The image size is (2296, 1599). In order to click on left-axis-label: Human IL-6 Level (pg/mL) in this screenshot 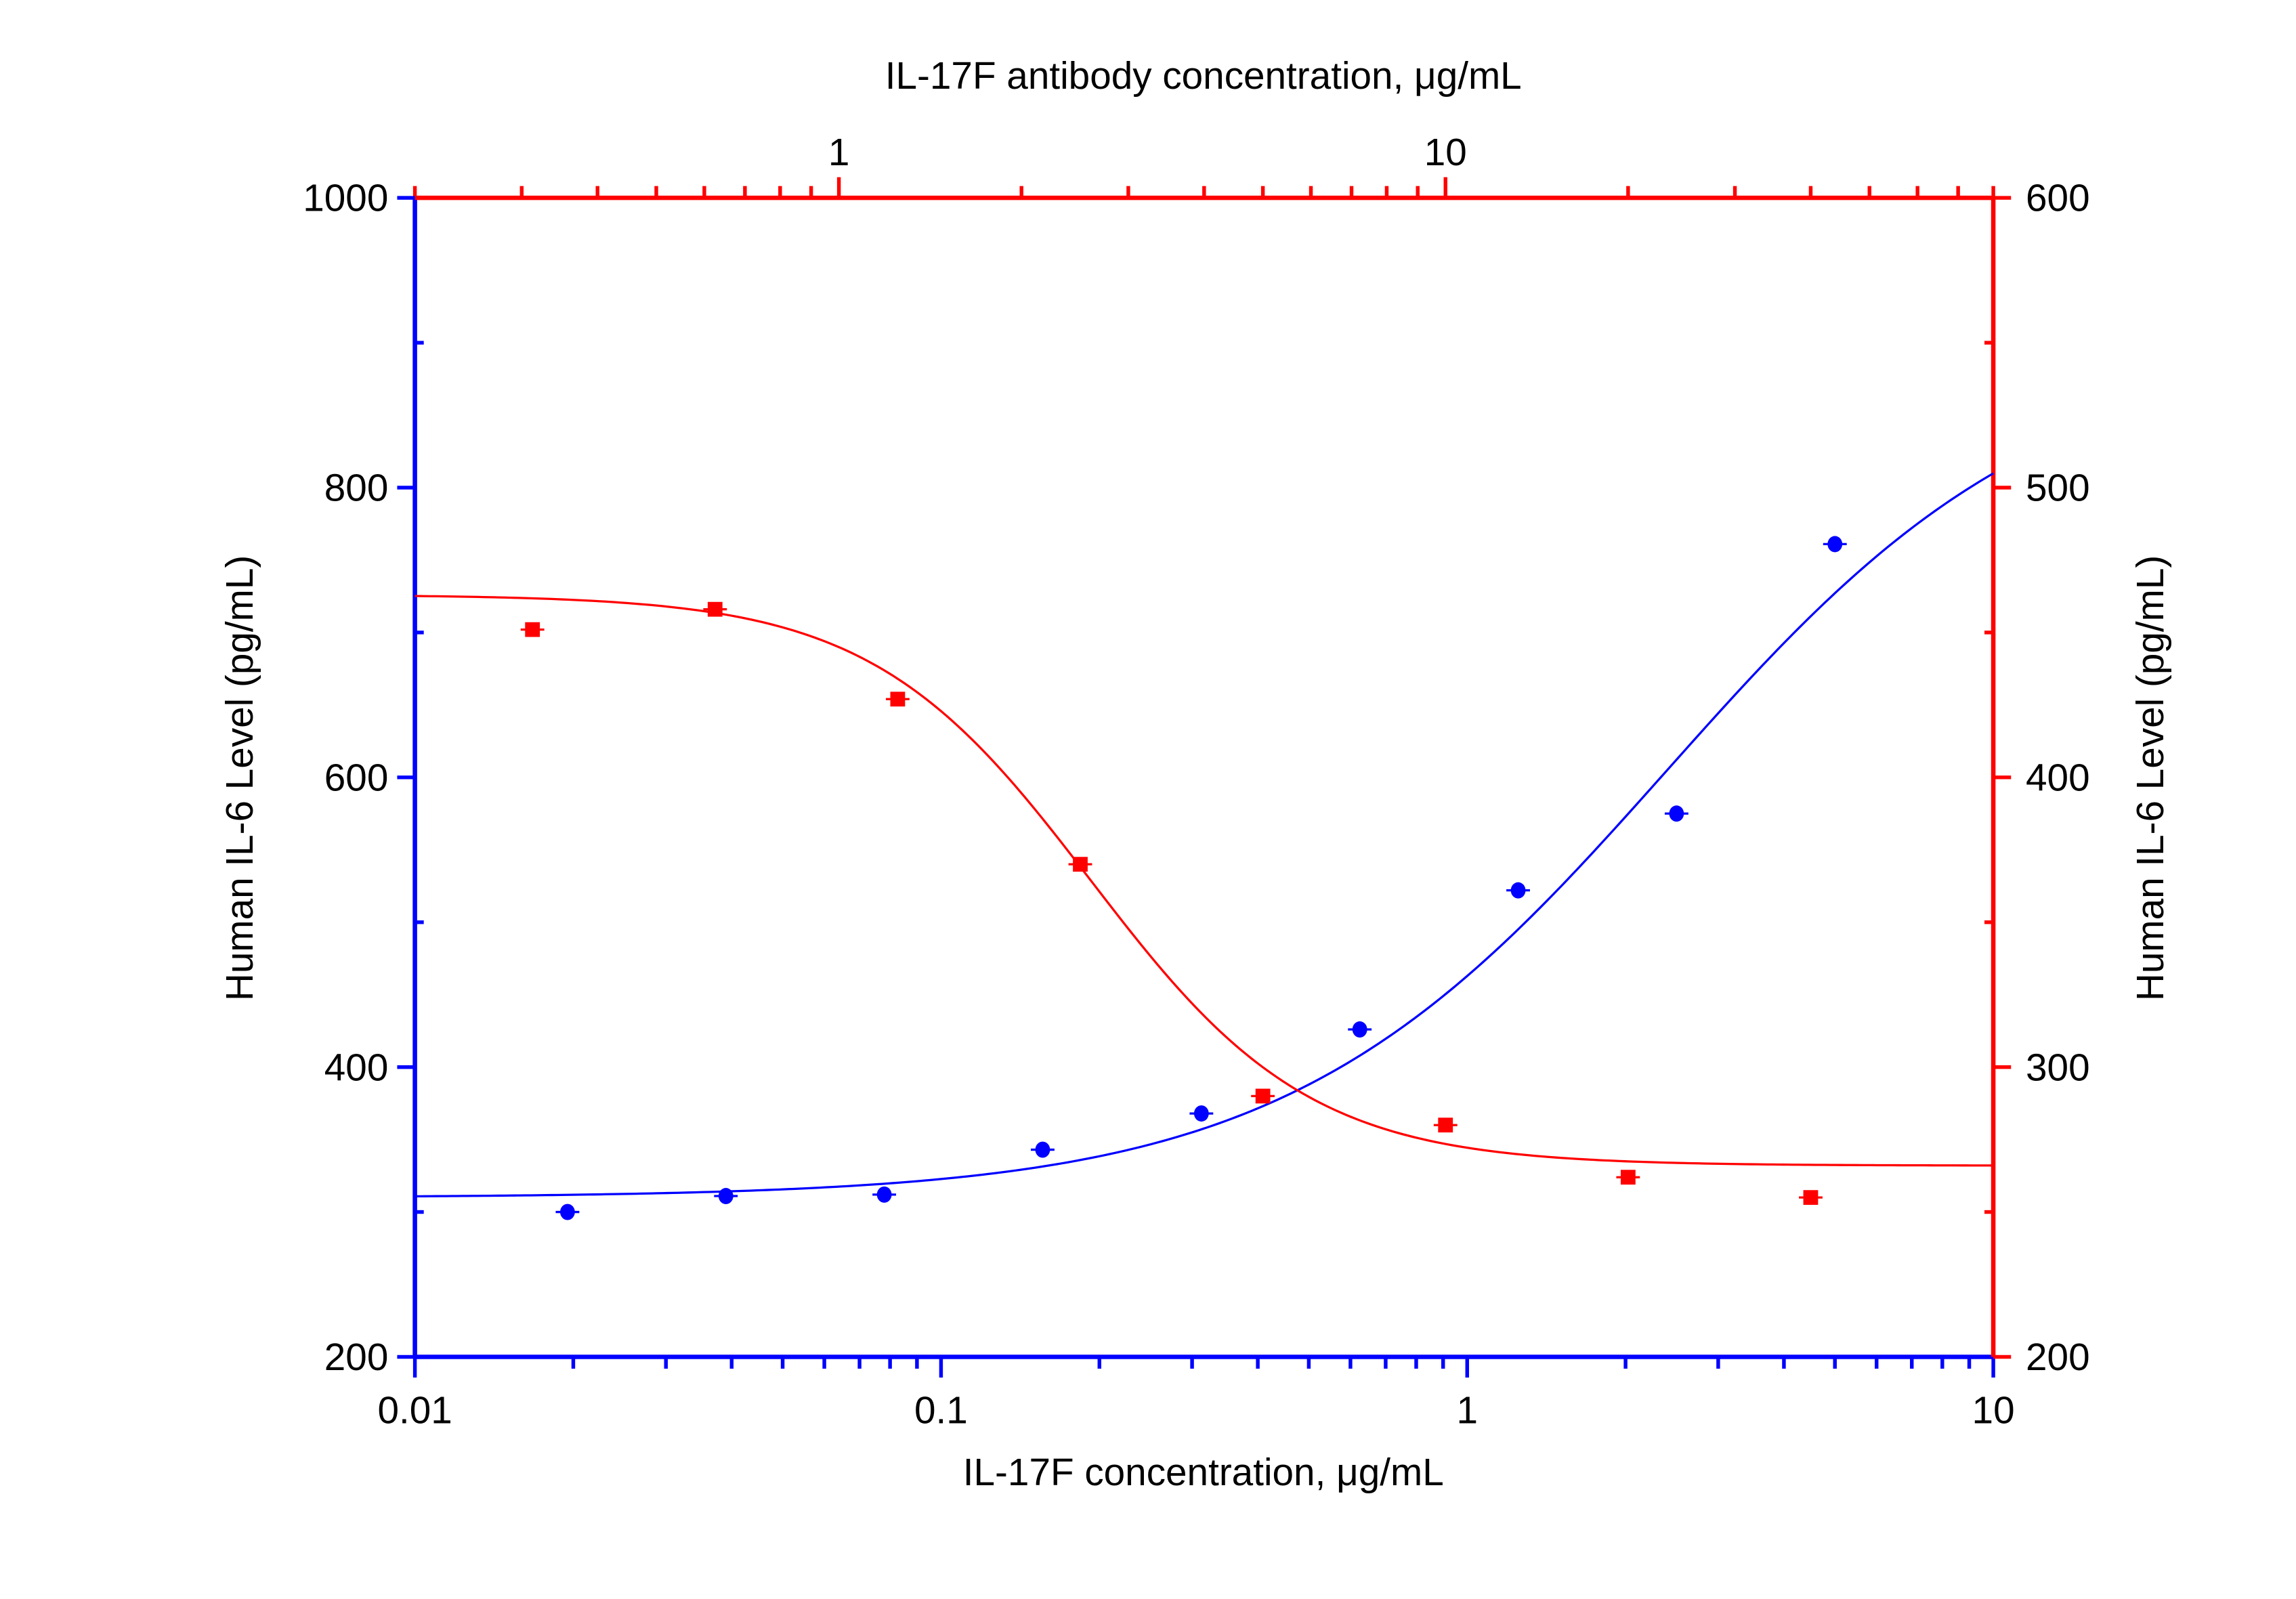, I will do `click(240, 778)`.